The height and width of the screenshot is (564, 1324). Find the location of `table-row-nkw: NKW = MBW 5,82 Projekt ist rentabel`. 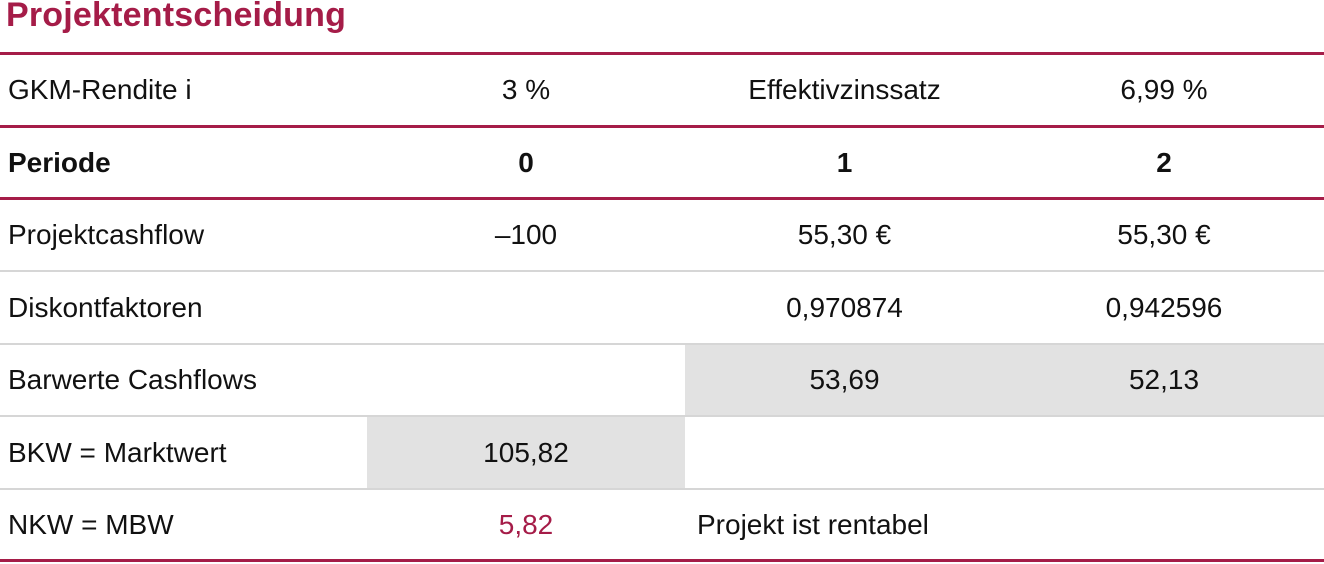

table-row-nkw: NKW = MBW 5,82 Projekt ist rentabel is located at coordinates (662, 524).